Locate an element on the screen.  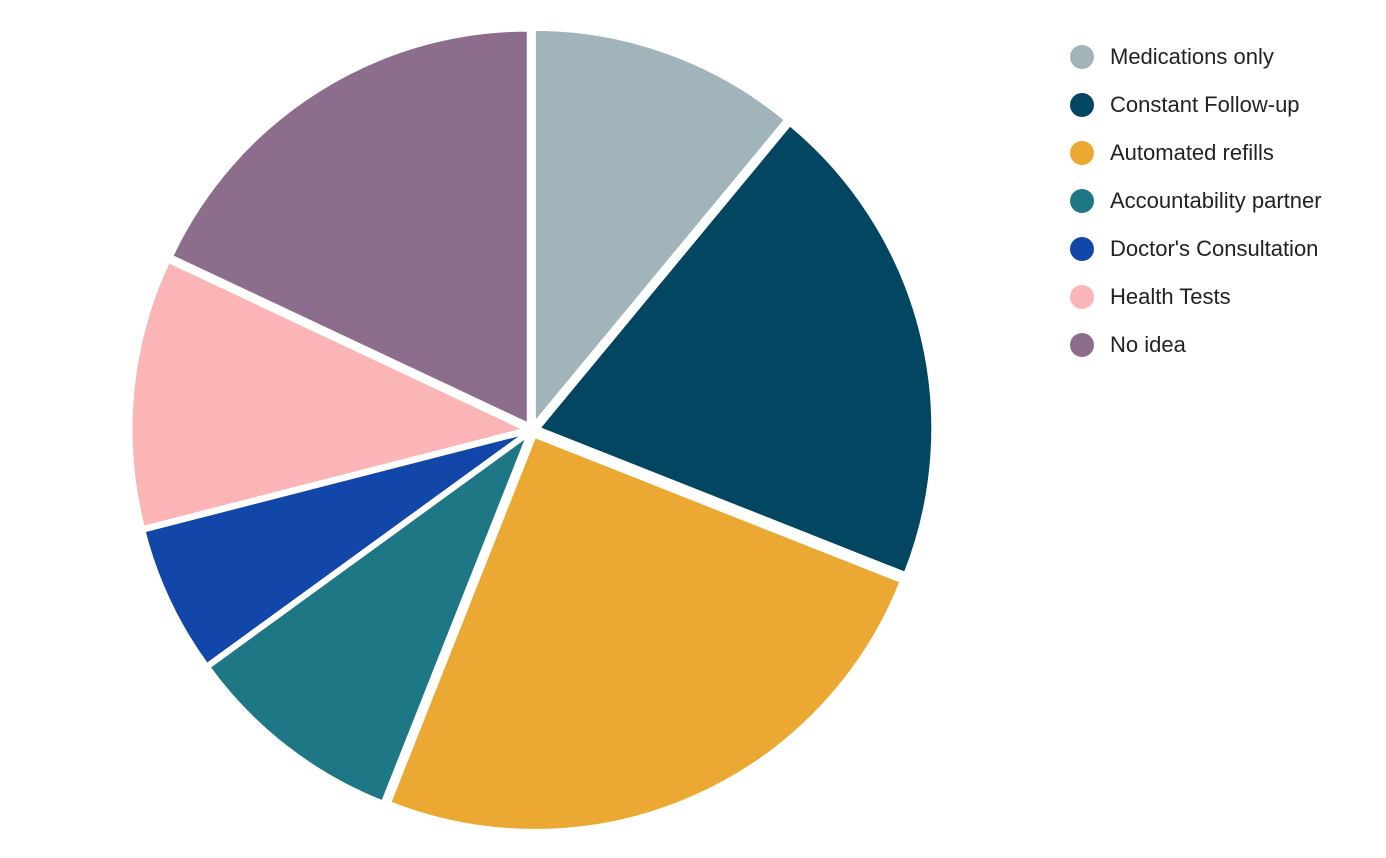
legend-label: Doctor's Consultation is located at coordinates (1214, 248).